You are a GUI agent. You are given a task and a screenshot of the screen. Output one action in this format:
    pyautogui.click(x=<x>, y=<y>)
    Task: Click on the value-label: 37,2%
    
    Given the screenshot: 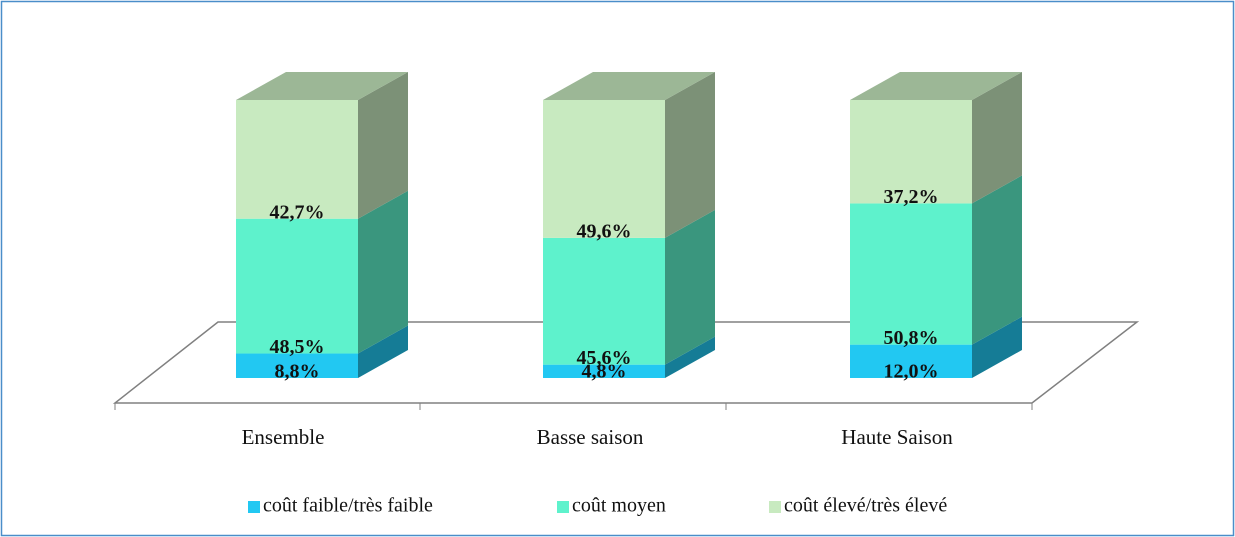 What is the action you would take?
    pyautogui.click(x=911, y=197)
    